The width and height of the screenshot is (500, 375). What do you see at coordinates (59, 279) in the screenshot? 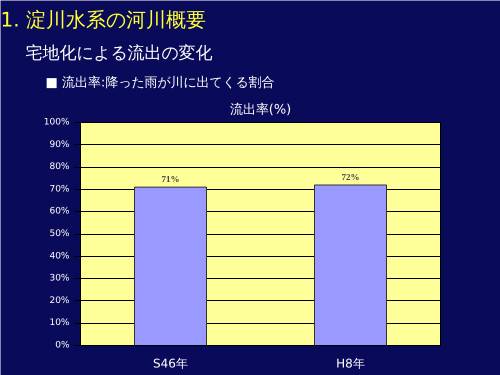
I see `y-tick-label: 30%` at bounding box center [59, 279].